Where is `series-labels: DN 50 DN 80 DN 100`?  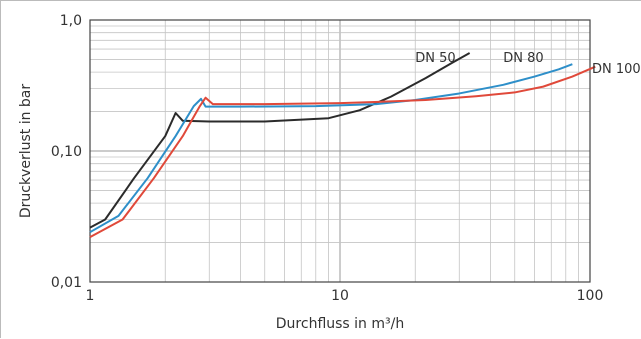
series-labels: DN 50 DN 80 DN 100 is located at coordinates (527, 64).